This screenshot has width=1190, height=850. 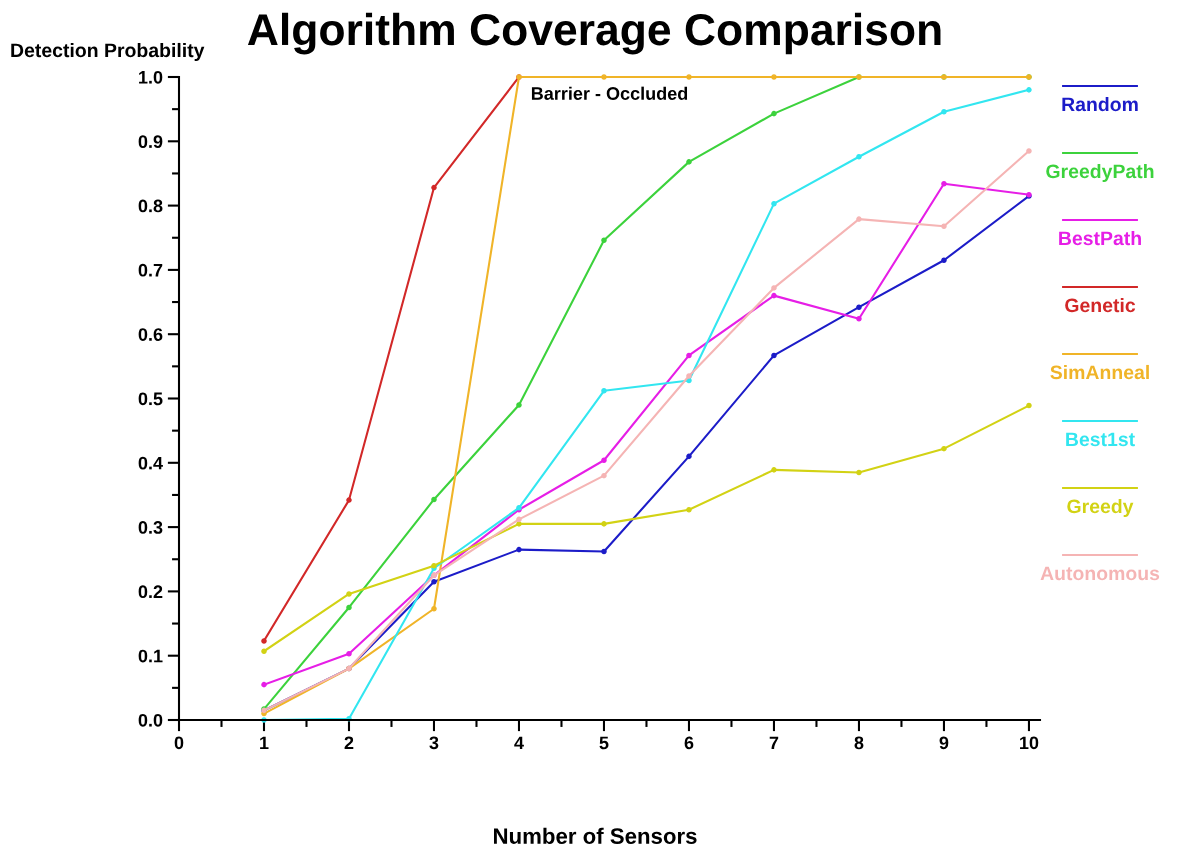 What do you see at coordinates (1100, 305) in the screenshot?
I see `legend-label: Genetic` at bounding box center [1100, 305].